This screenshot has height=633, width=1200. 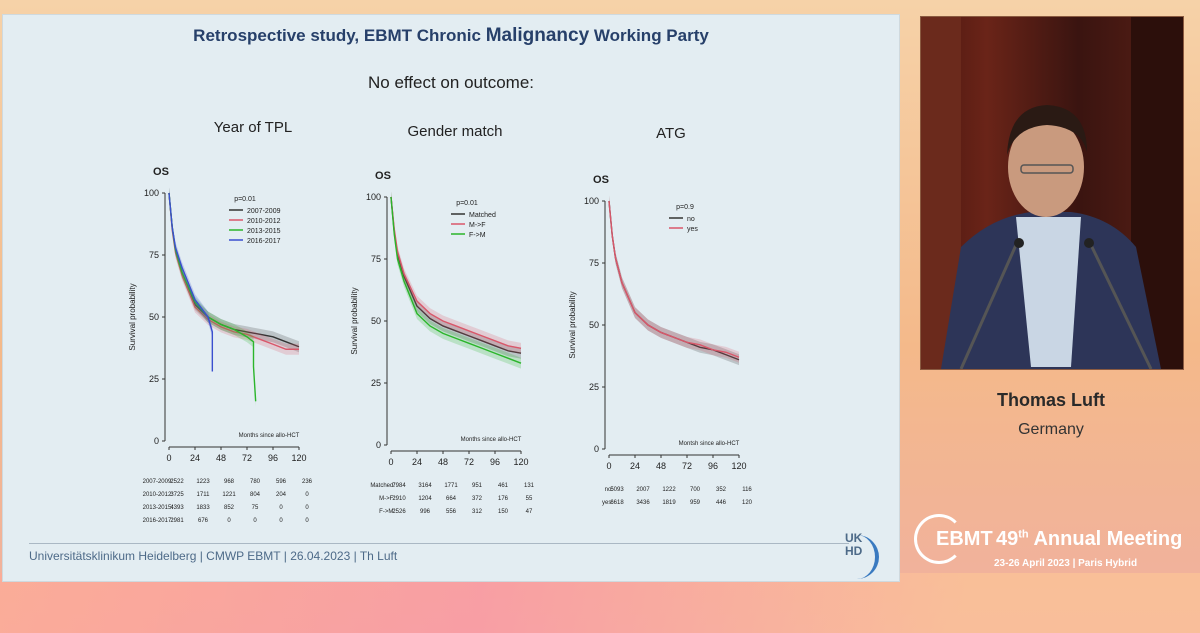 I want to click on risk-table-value: 664, so click(x=451, y=499).